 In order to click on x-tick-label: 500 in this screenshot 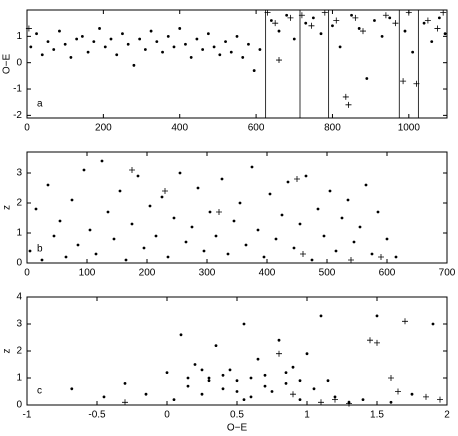, I will do `click(327, 273)`.